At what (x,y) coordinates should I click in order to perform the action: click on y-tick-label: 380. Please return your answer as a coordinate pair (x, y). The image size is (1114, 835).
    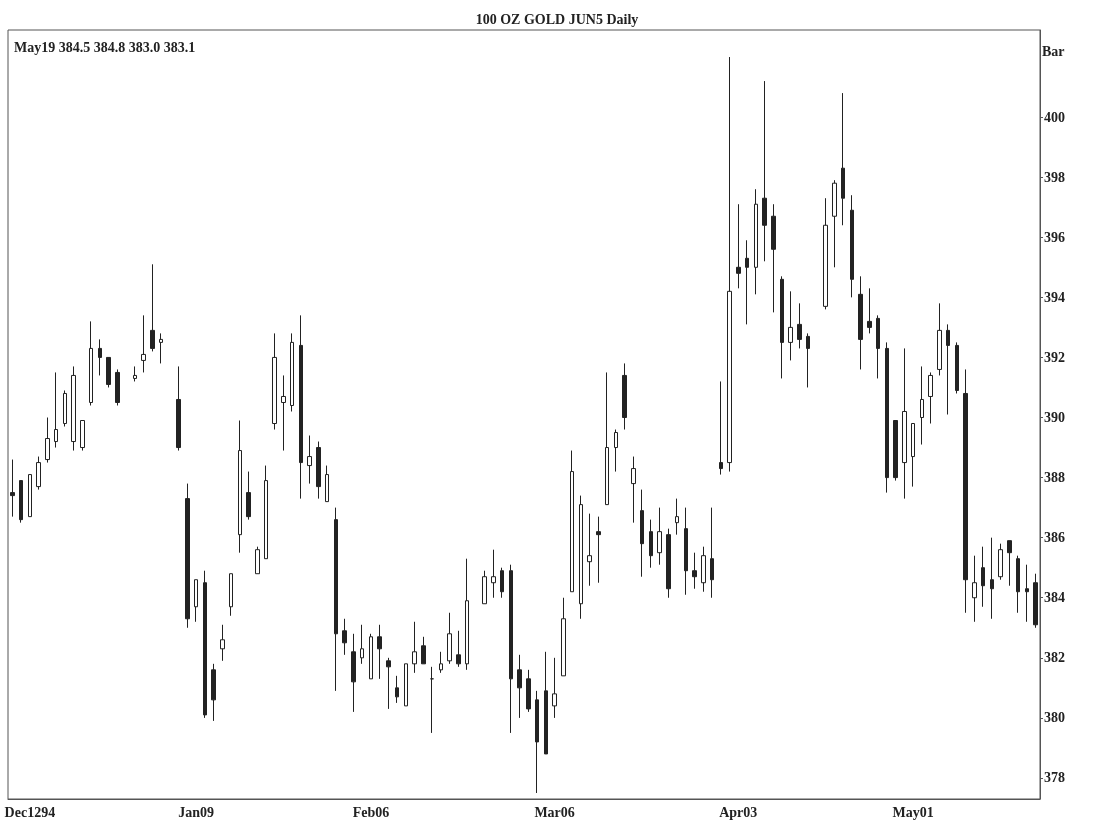
    Looking at the image, I should click on (1054, 718).